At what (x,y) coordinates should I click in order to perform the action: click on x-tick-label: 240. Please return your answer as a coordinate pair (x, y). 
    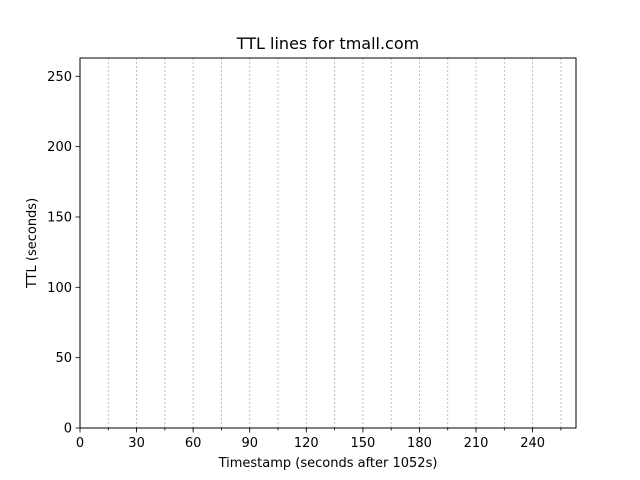
    Looking at the image, I should click on (532, 443).